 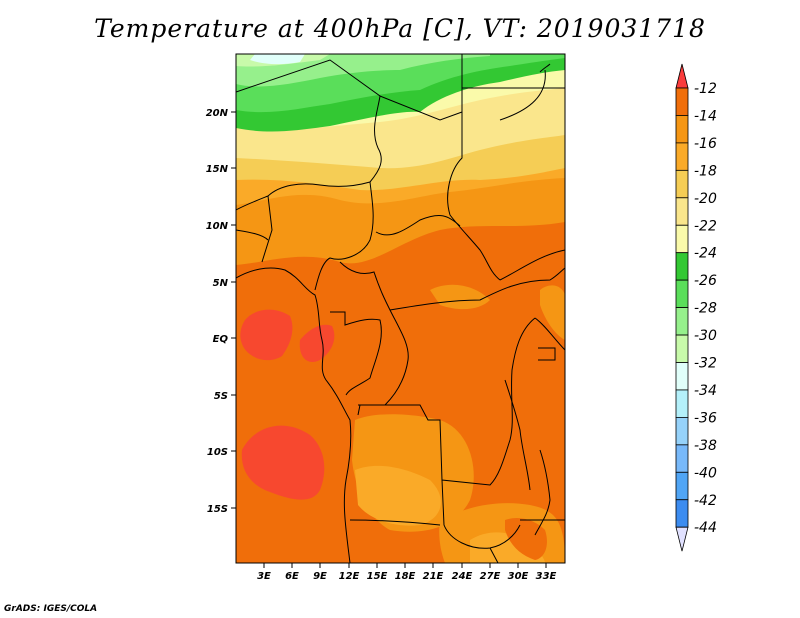 What do you see at coordinates (522, 95) in the screenshot?
I see `nile-outline` at bounding box center [522, 95].